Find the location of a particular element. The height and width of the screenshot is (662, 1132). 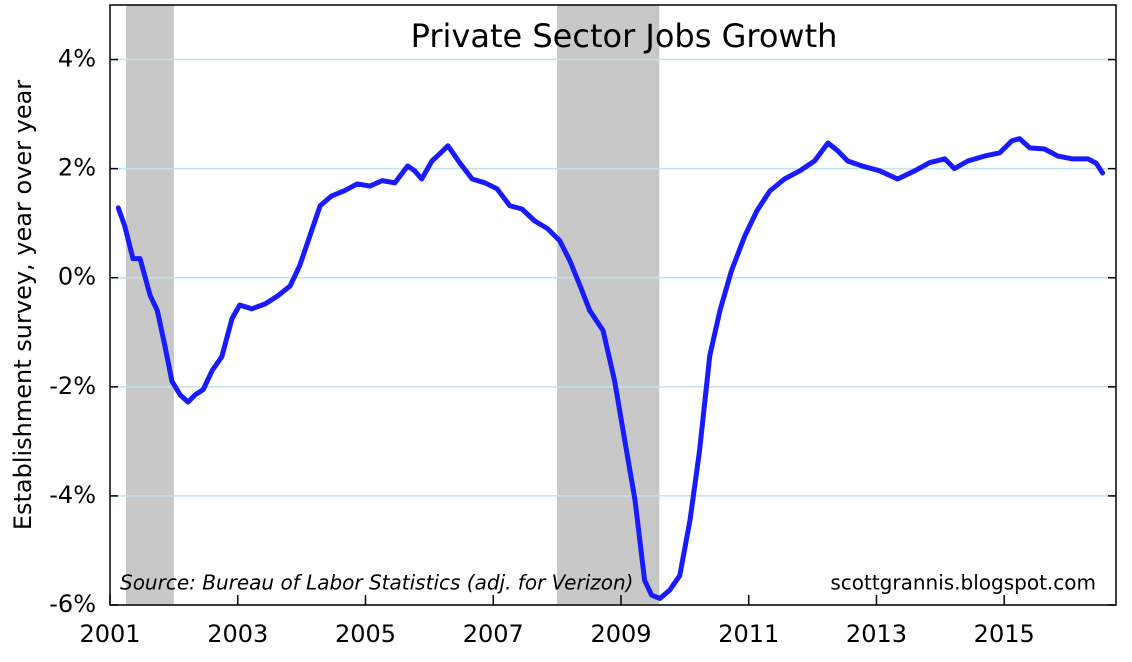

y-tick-label: -2% is located at coordinates (72, 386).